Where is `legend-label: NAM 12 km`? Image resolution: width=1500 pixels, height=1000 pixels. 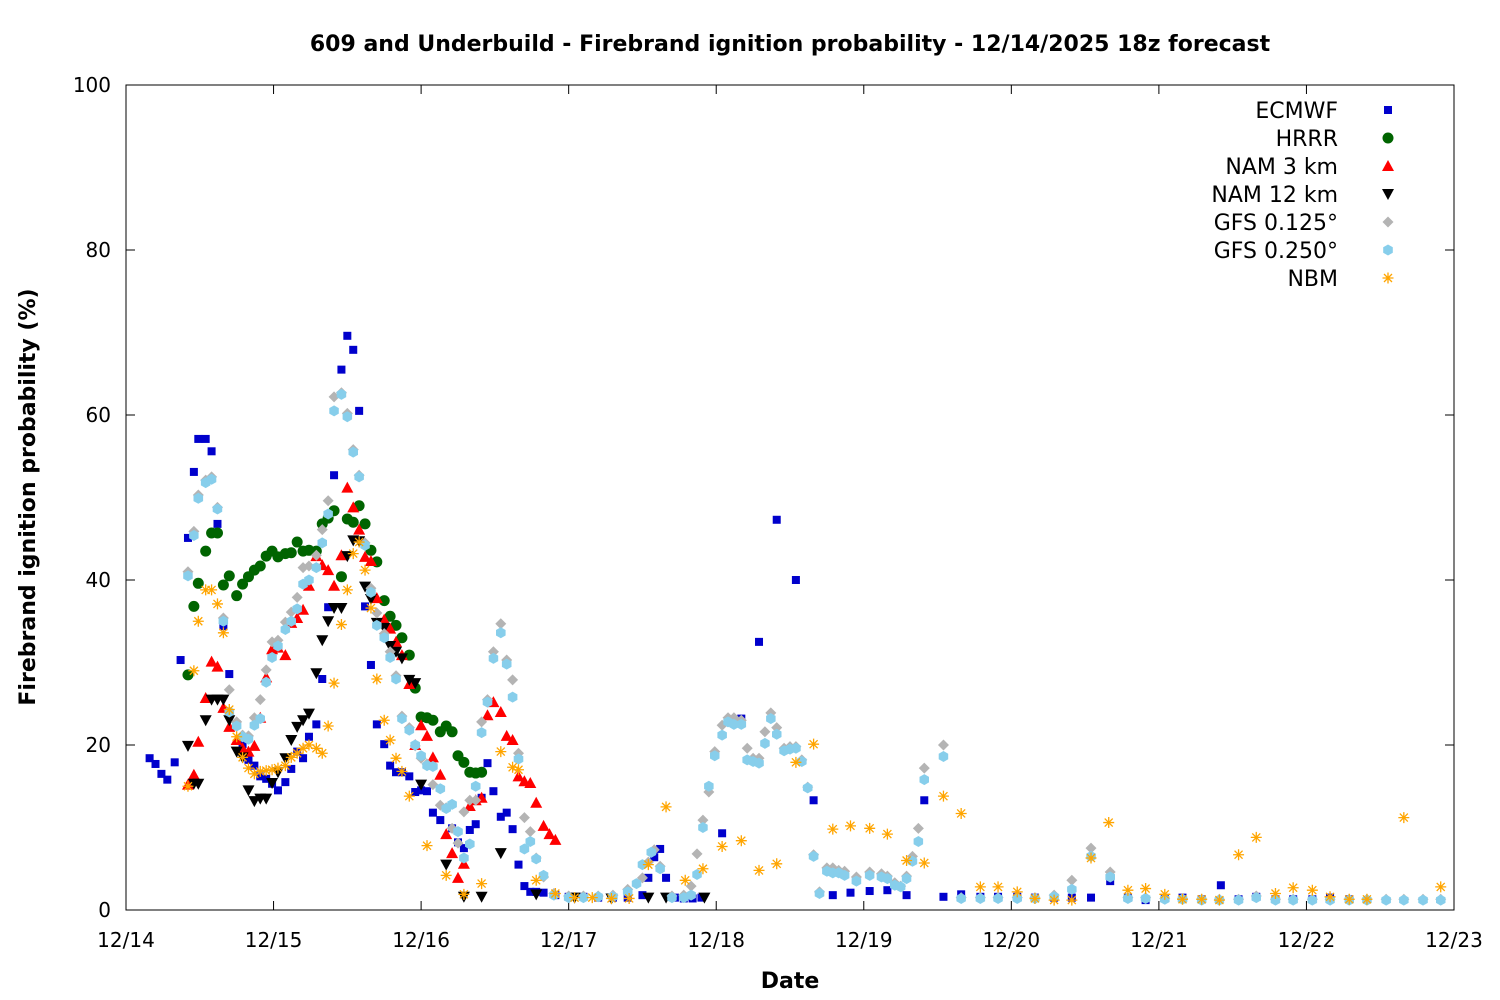 legend-label: NAM 12 km is located at coordinates (1274, 195).